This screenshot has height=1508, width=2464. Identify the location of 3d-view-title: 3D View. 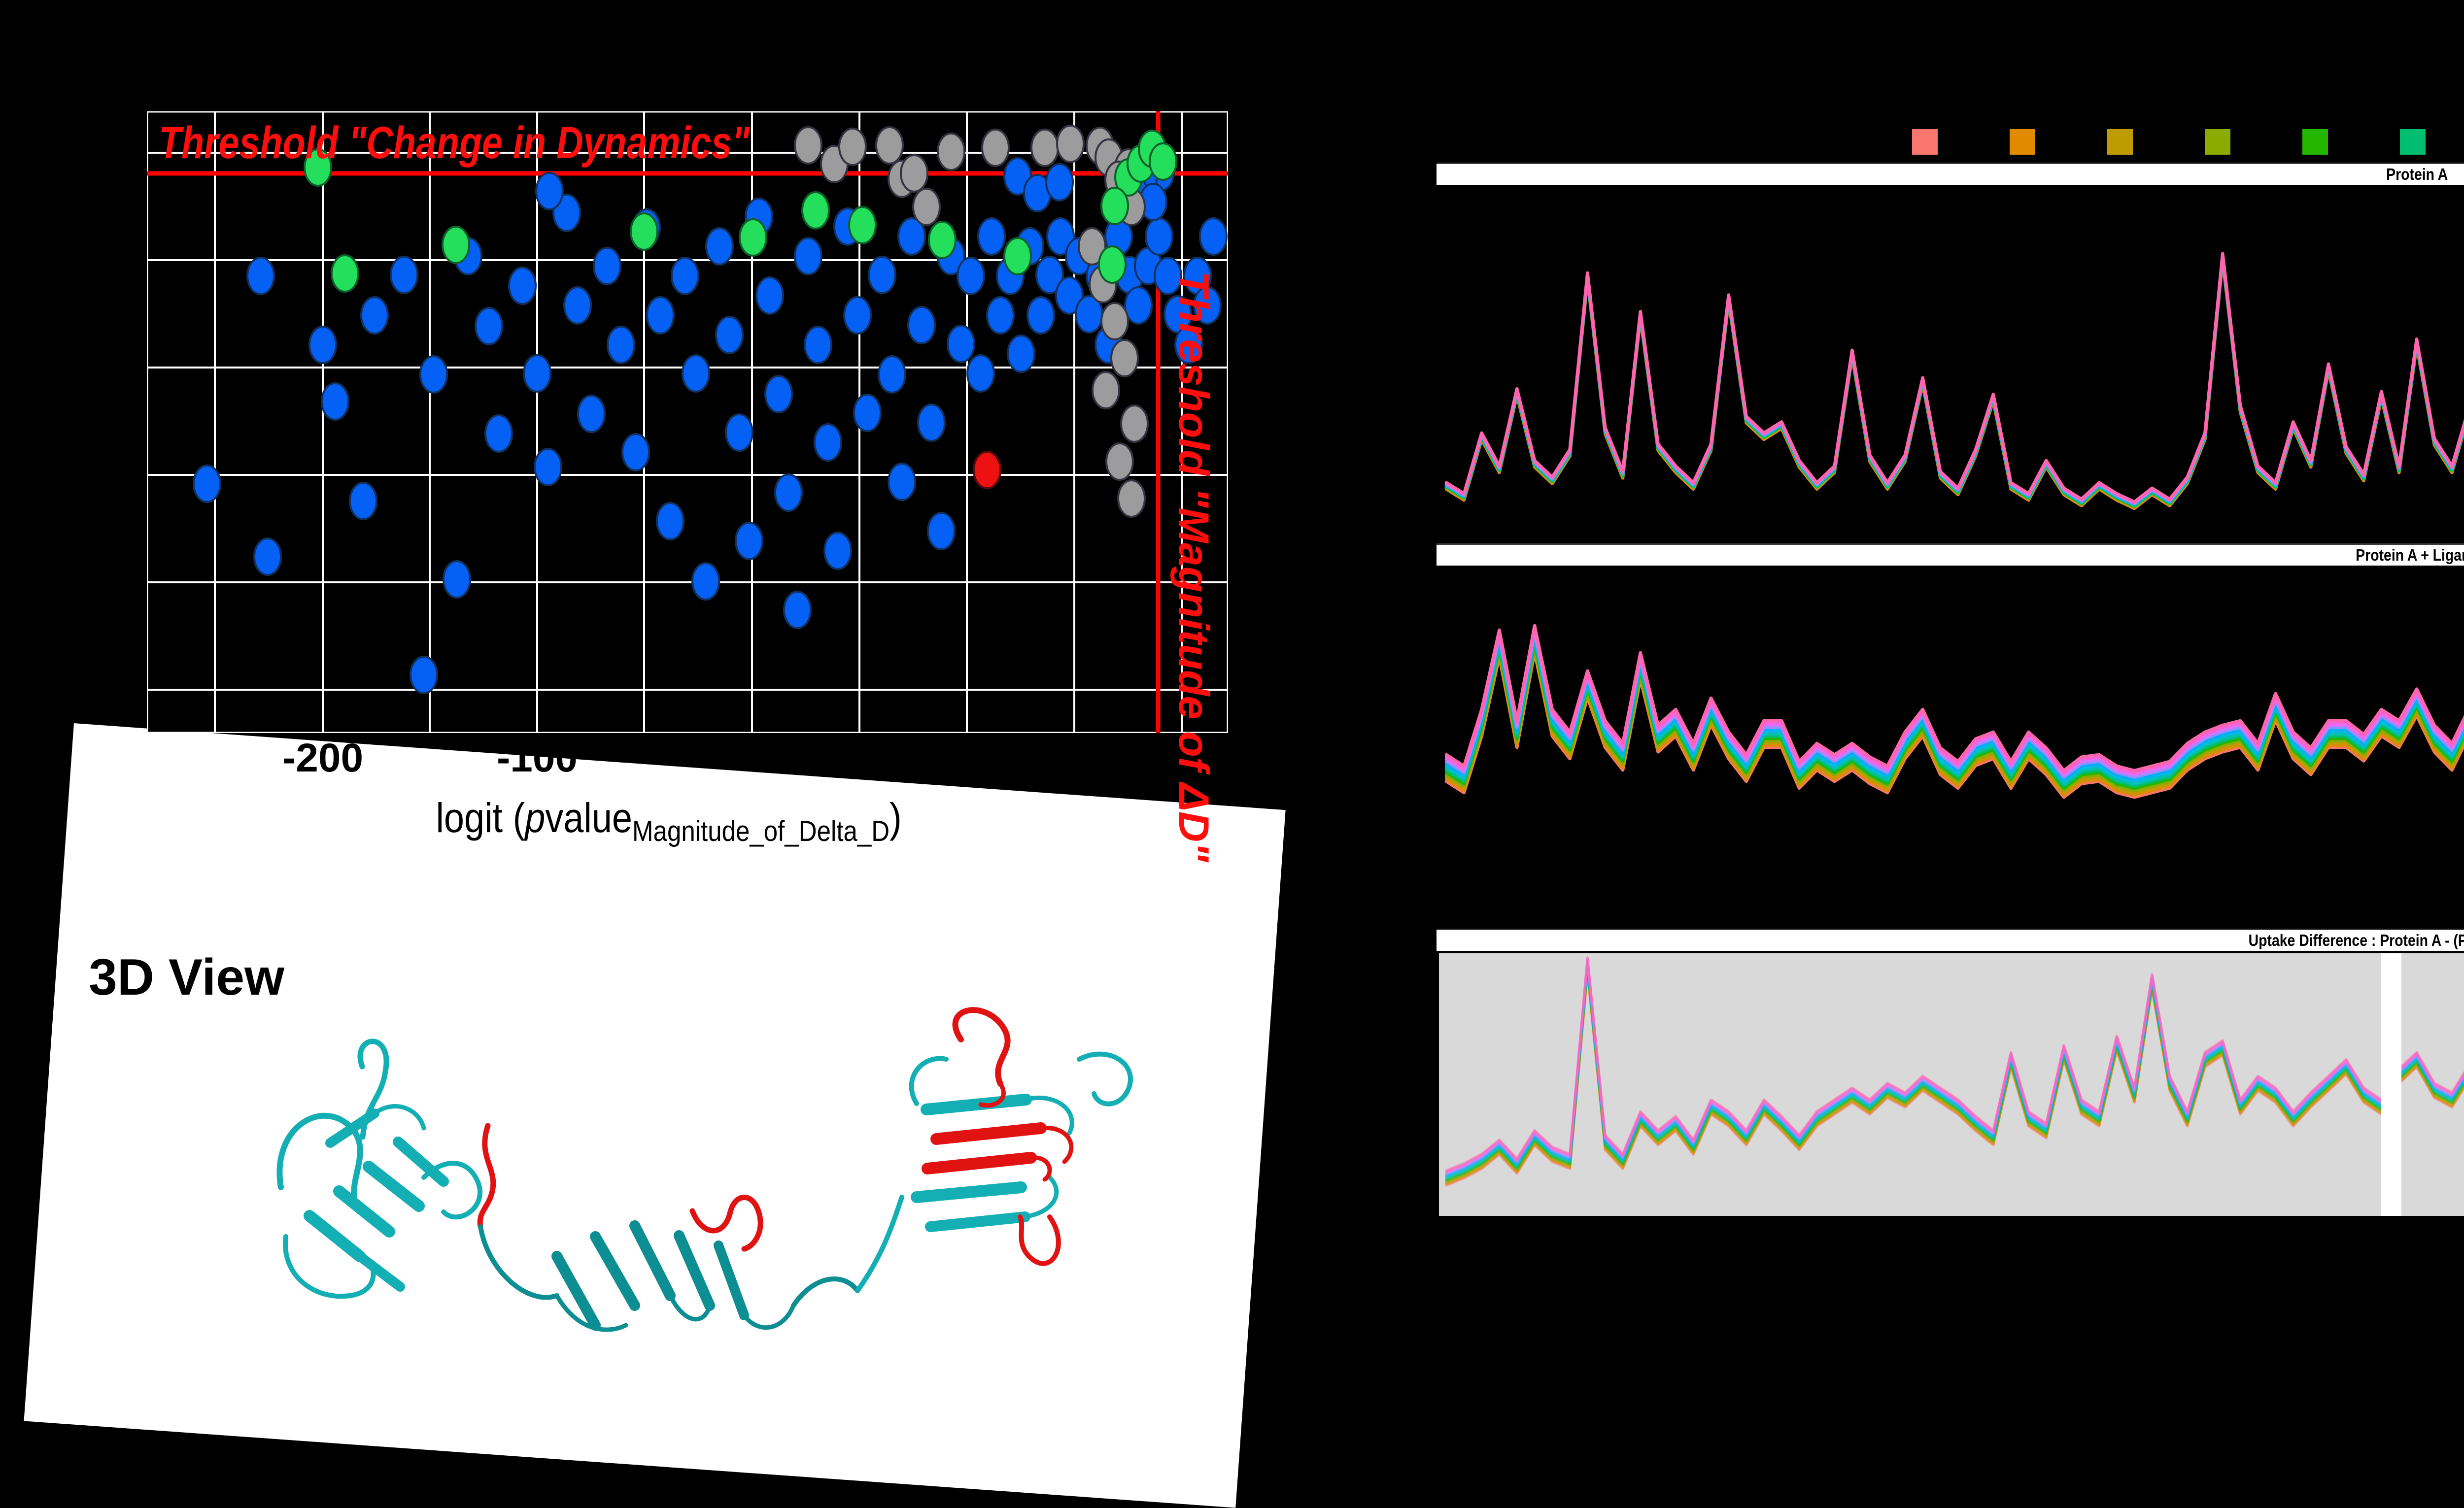
(186, 977).